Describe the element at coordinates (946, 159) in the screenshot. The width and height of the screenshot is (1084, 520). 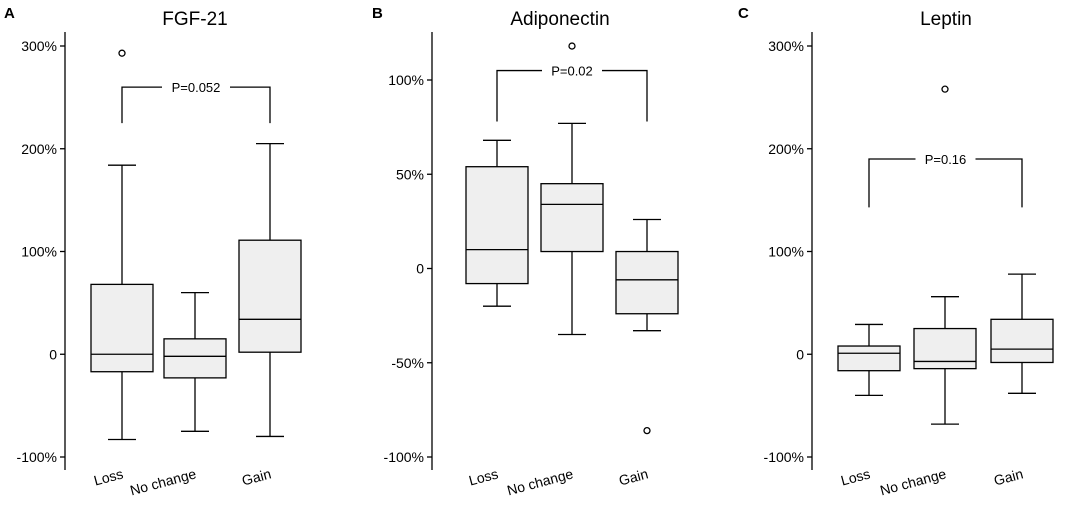
I see `p-value-label: P=0.16` at that location.